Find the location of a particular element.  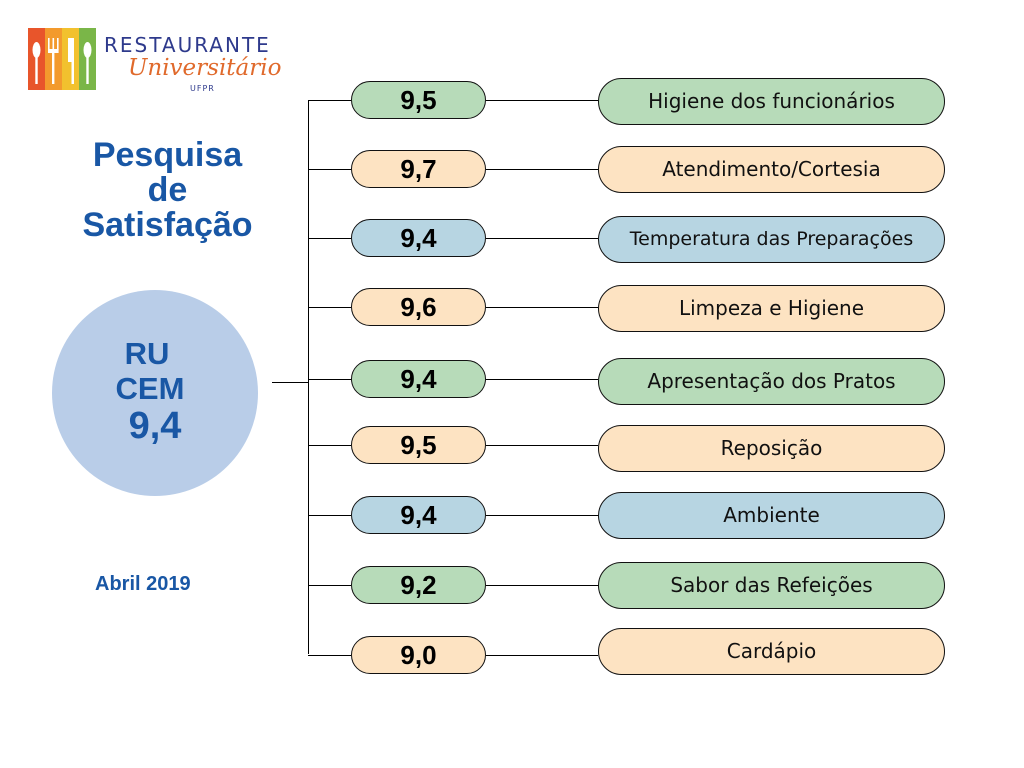

summary-cem: CEM is located at coordinates (150, 388).